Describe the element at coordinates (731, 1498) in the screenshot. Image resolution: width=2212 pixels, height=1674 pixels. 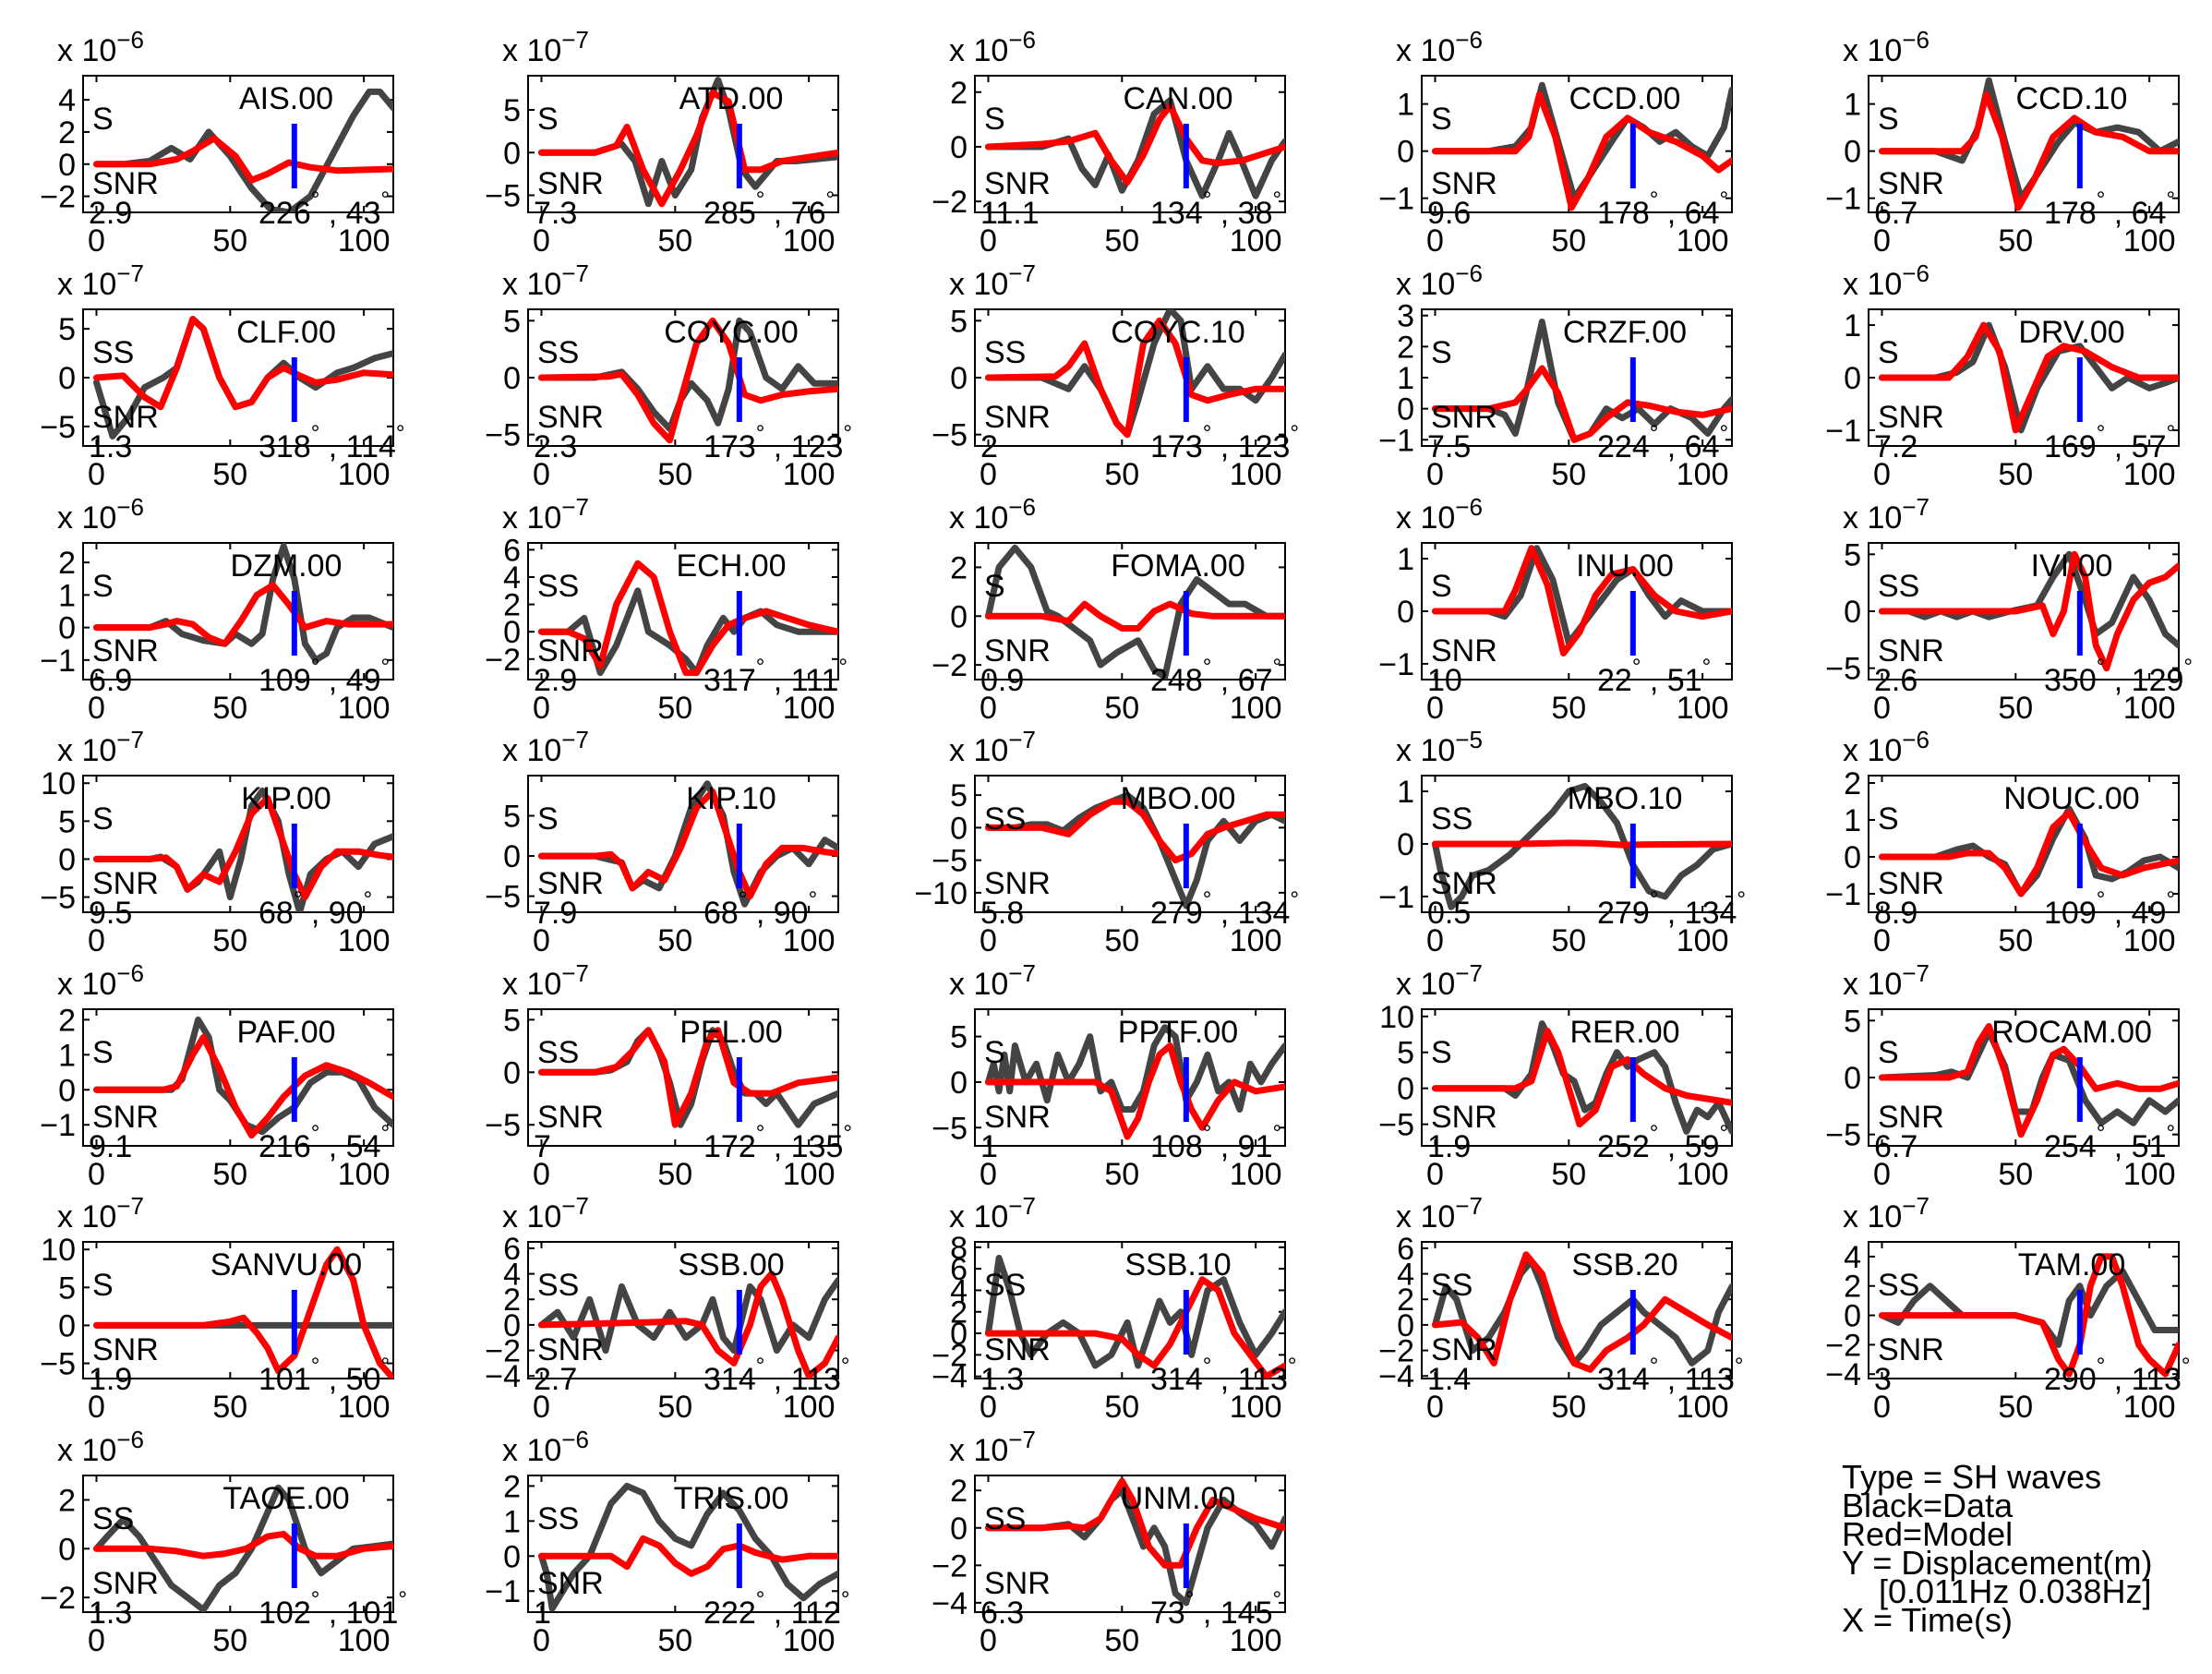
I see `station-label: TRIS.00` at that location.